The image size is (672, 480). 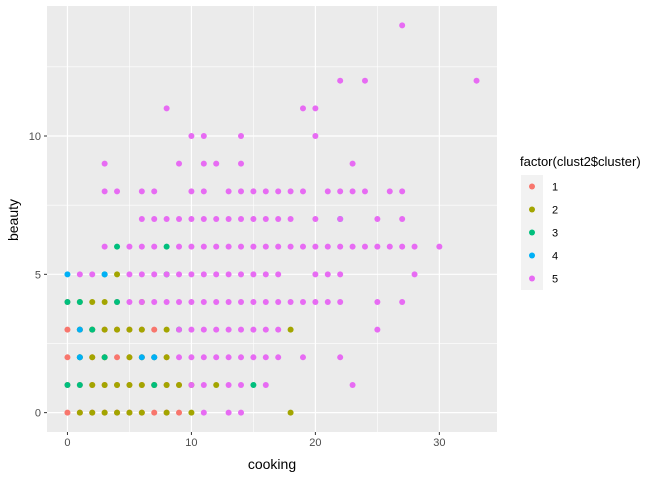 I want to click on legend-label-4: 4, so click(x=555, y=257).